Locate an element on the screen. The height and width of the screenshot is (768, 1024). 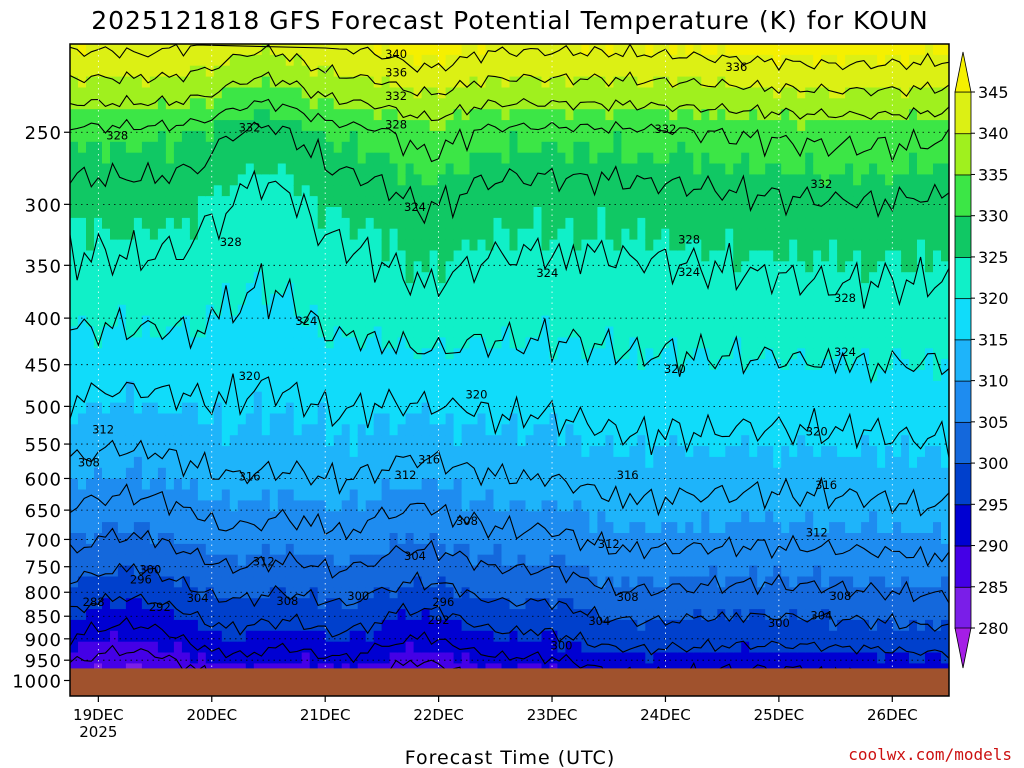
y-tick-label: 400 is located at coordinates (43, 319).